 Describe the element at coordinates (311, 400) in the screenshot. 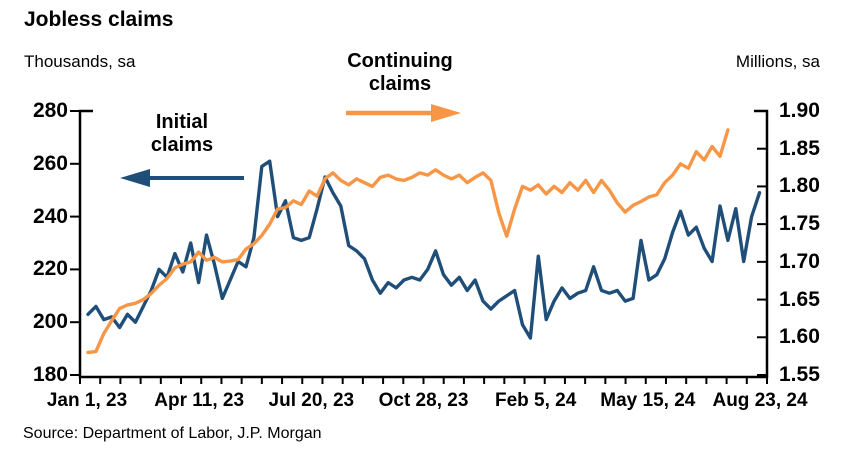

I see `x-axis-tick-label: Jul 20, 23` at that location.